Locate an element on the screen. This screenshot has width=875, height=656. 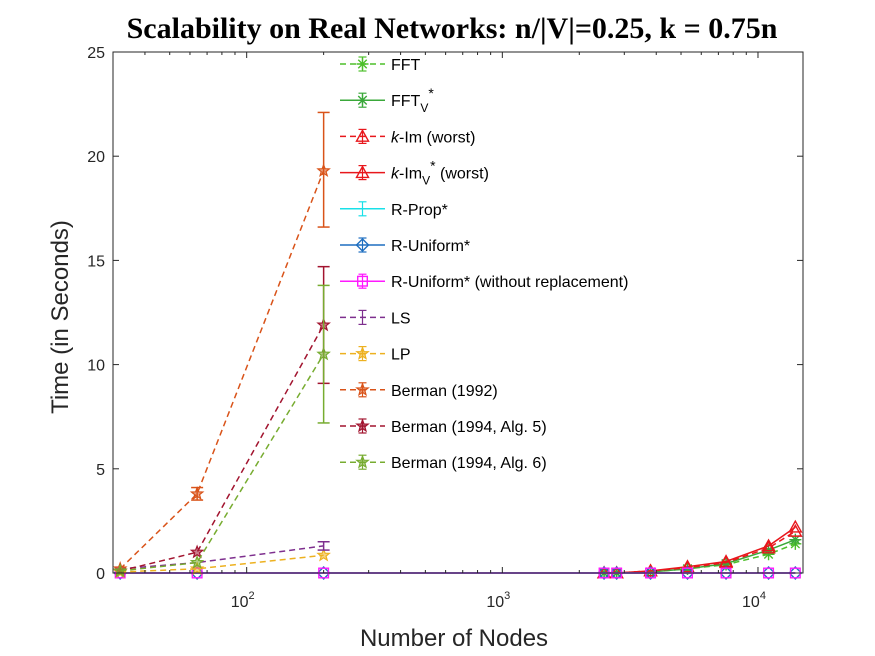
legend-item: LS is located at coordinates (375, 318).